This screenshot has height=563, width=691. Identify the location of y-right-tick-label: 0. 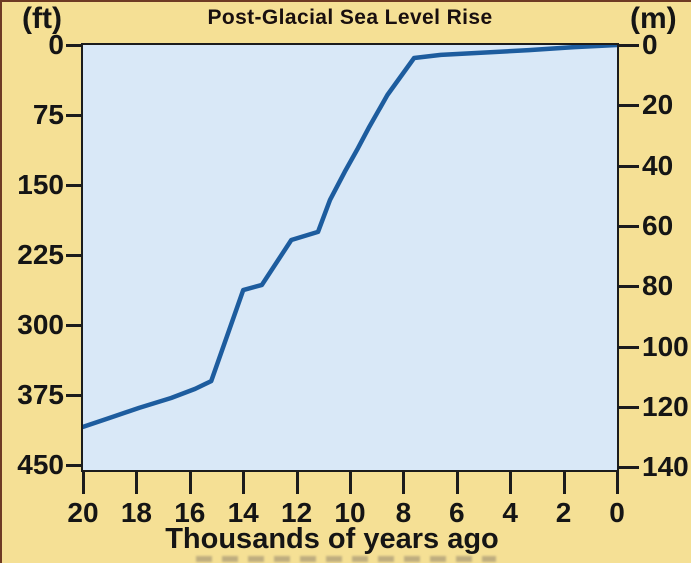
(650, 44).